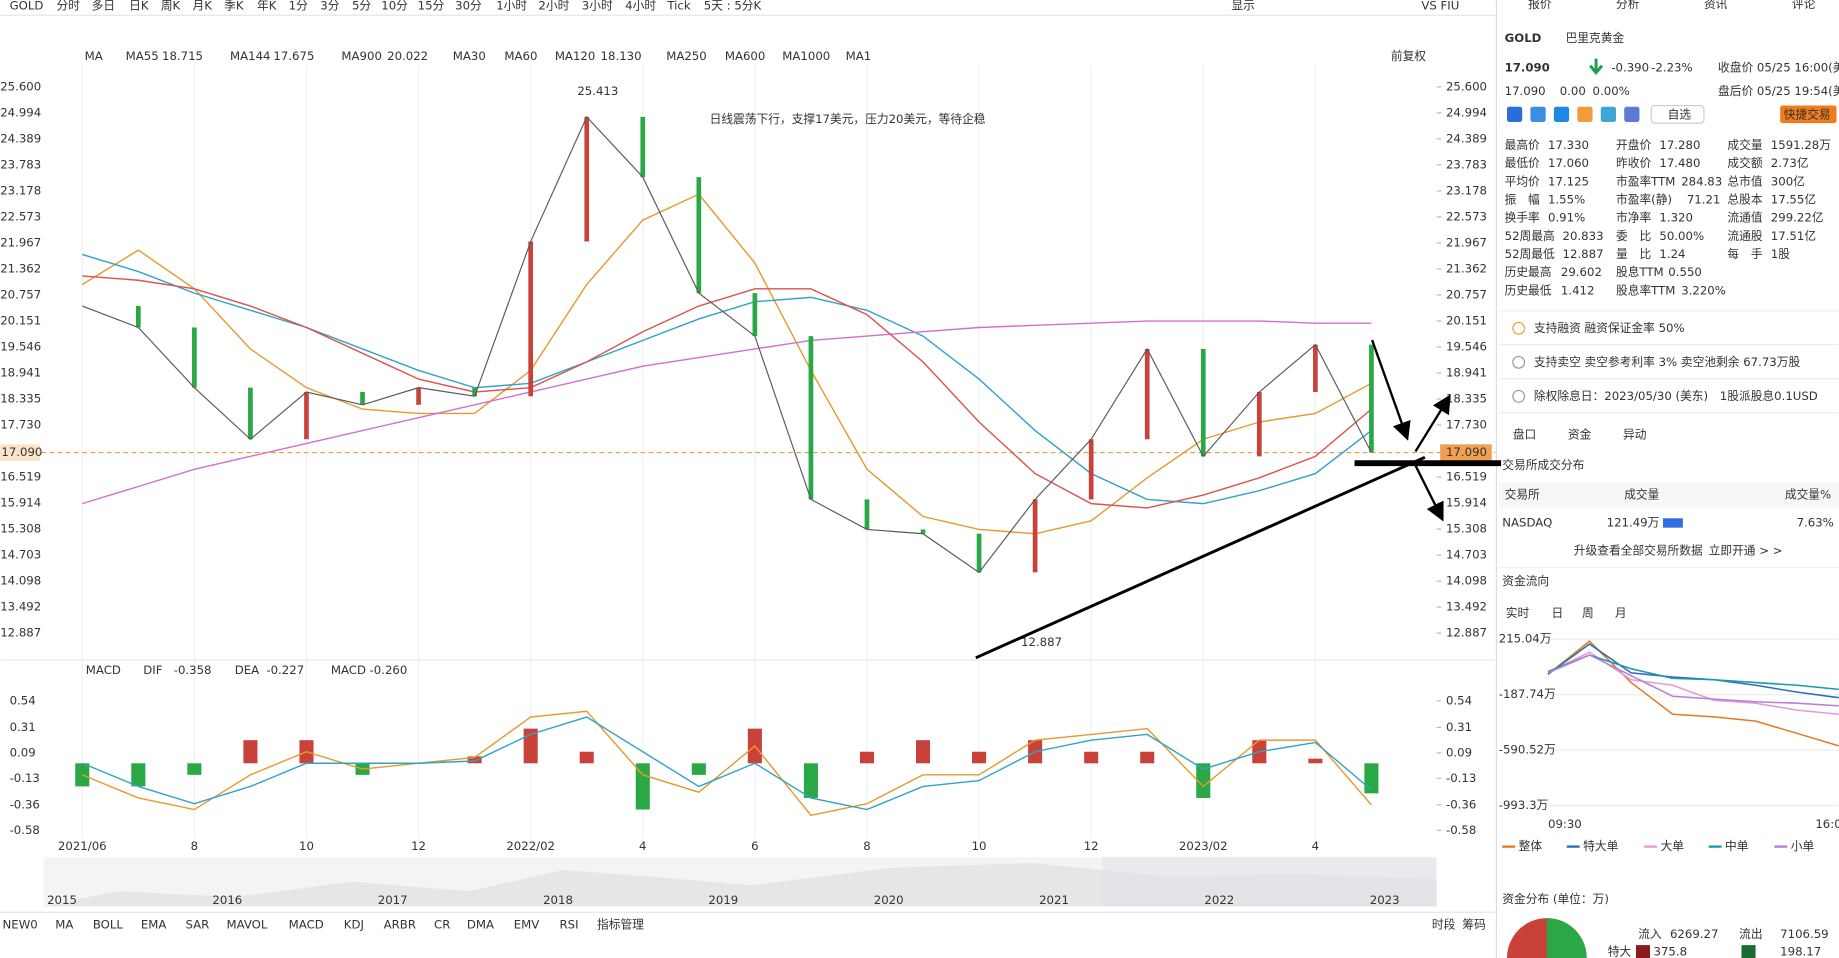  Describe the element at coordinates (640, 6) in the screenshot. I see `period-tab: 4小时` at that location.